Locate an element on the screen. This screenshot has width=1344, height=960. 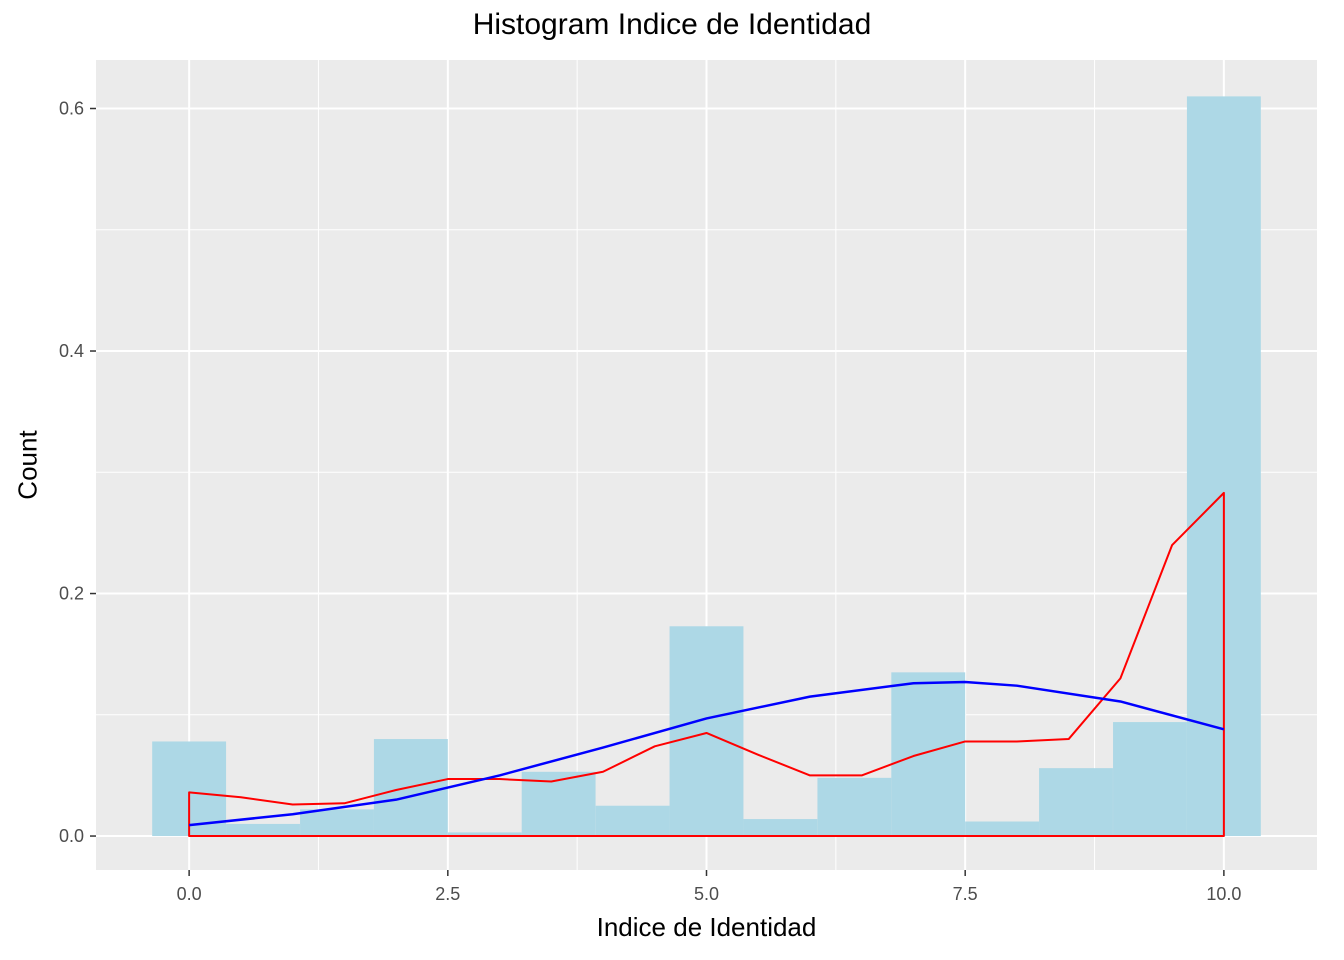
y-tick-label: 0.0 is located at coordinates (71, 836).